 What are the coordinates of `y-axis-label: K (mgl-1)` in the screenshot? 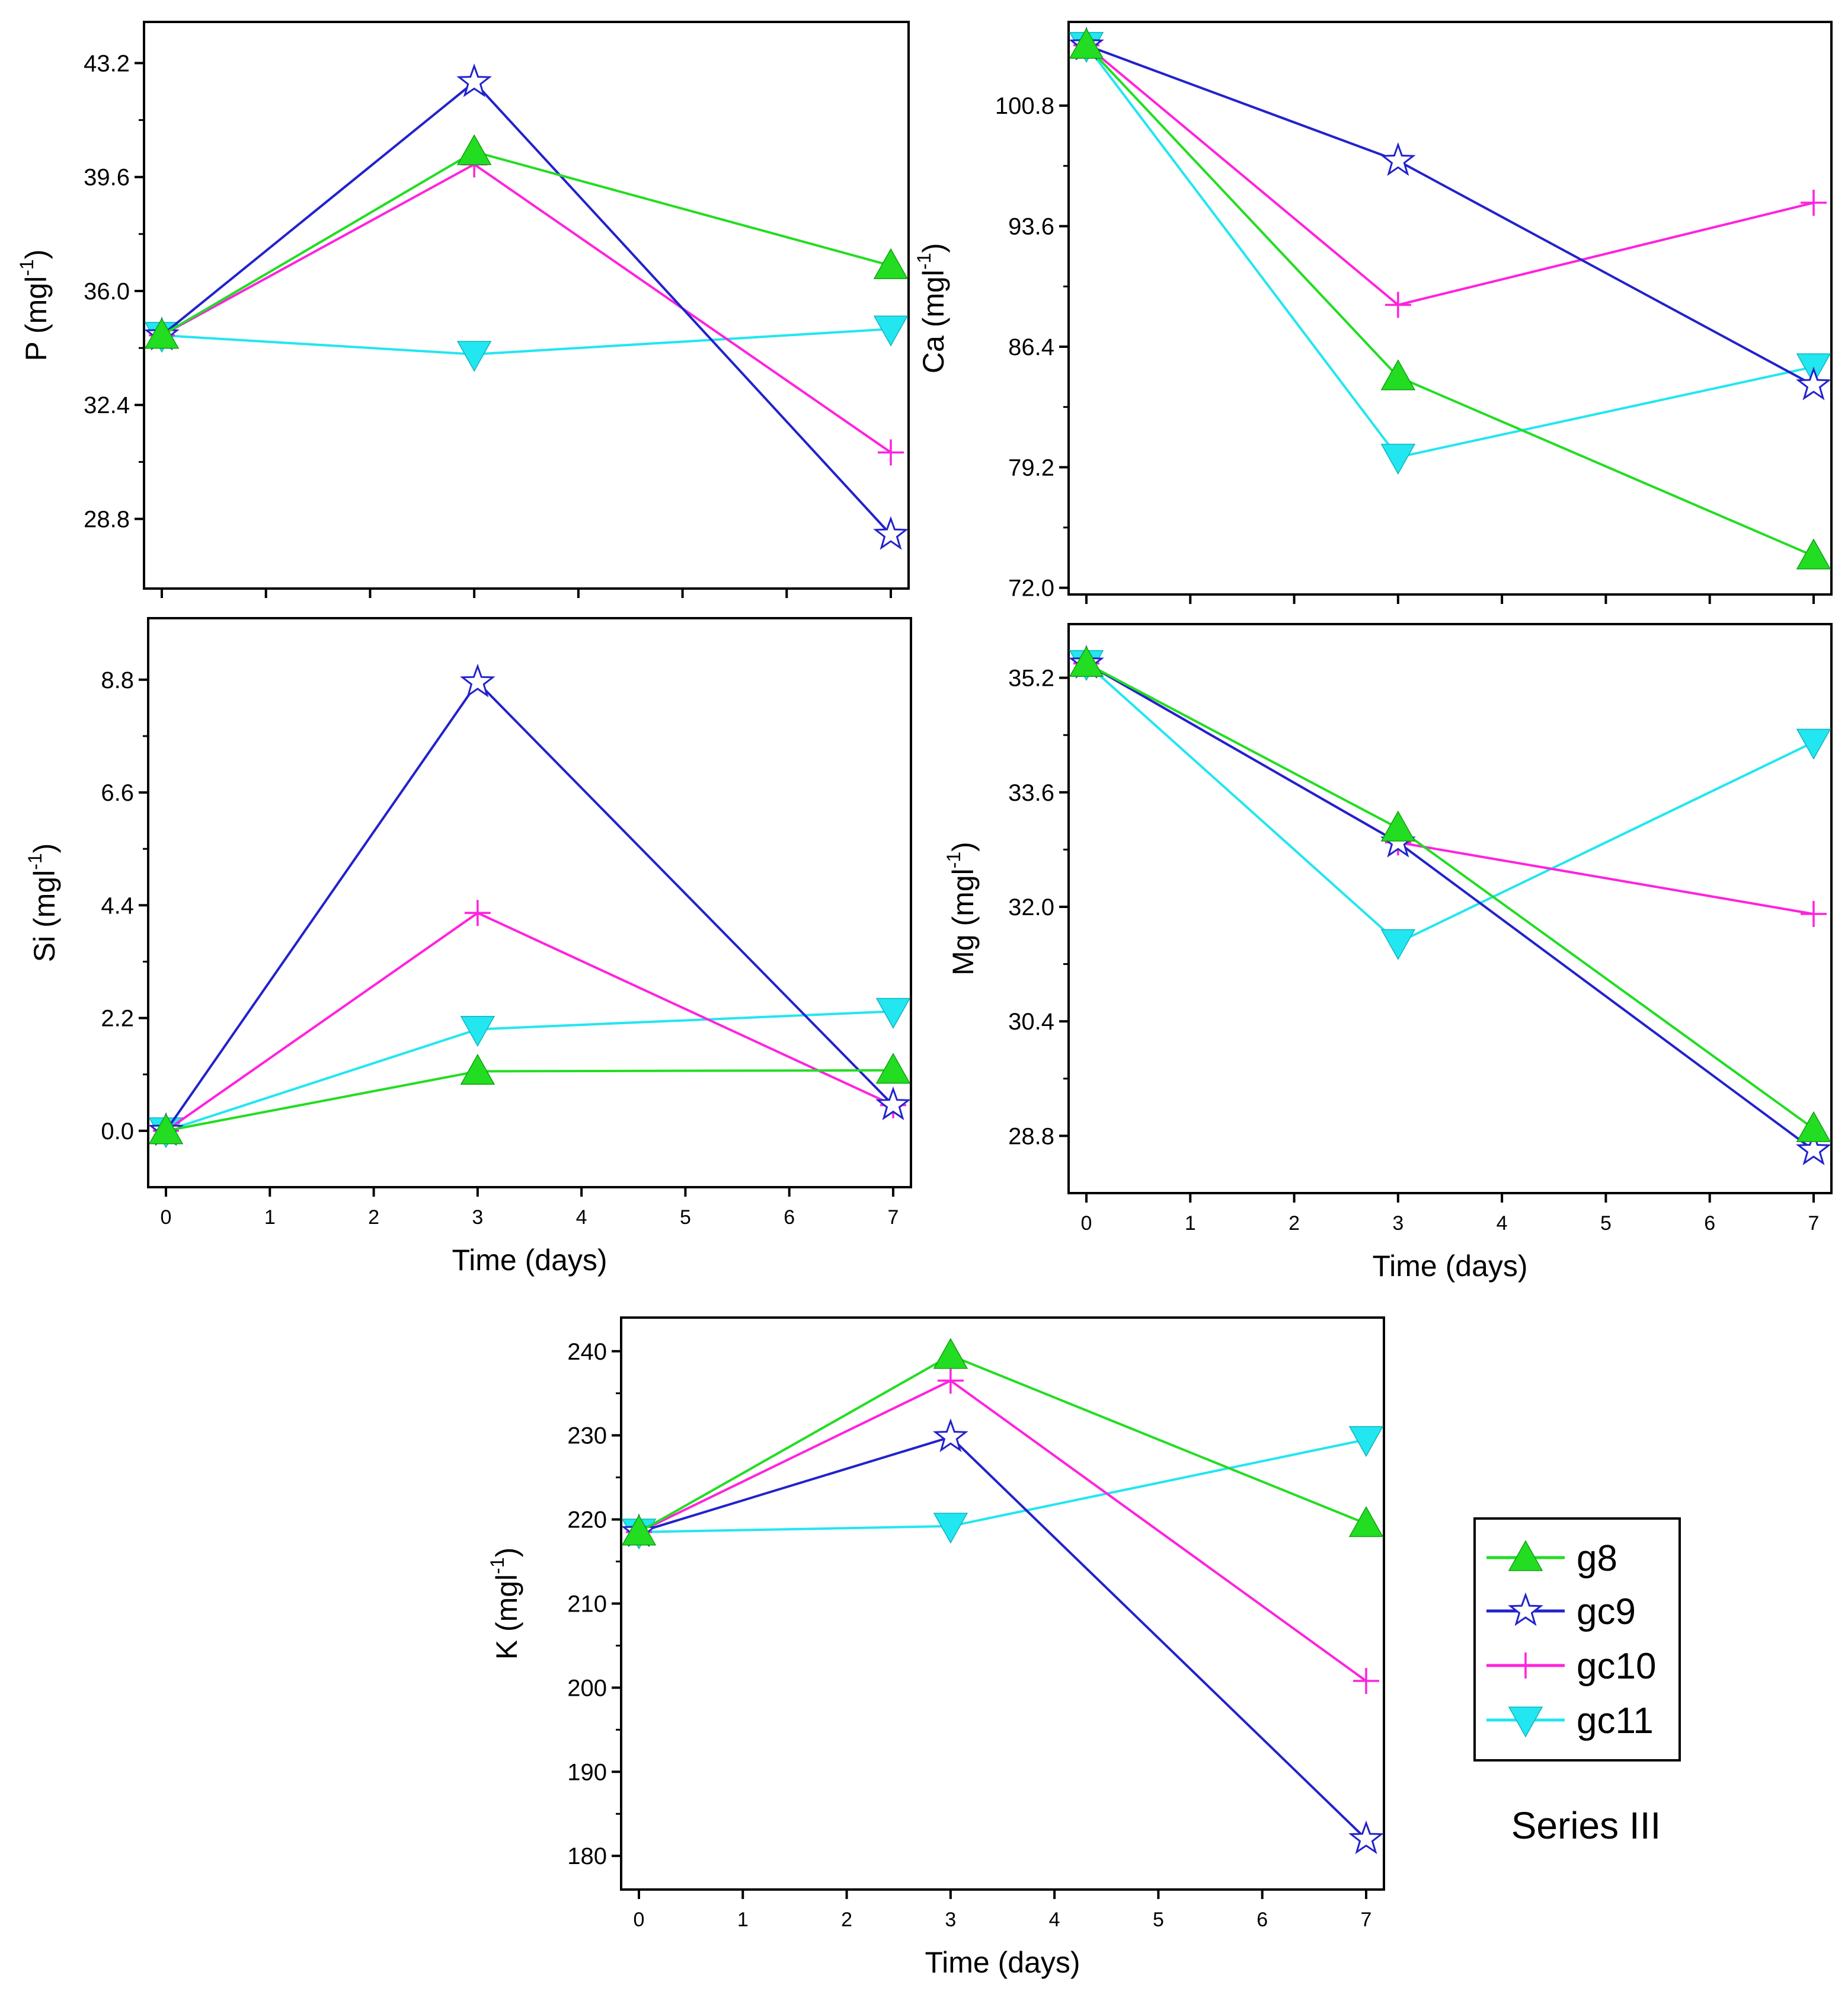 It's located at (505, 1604).